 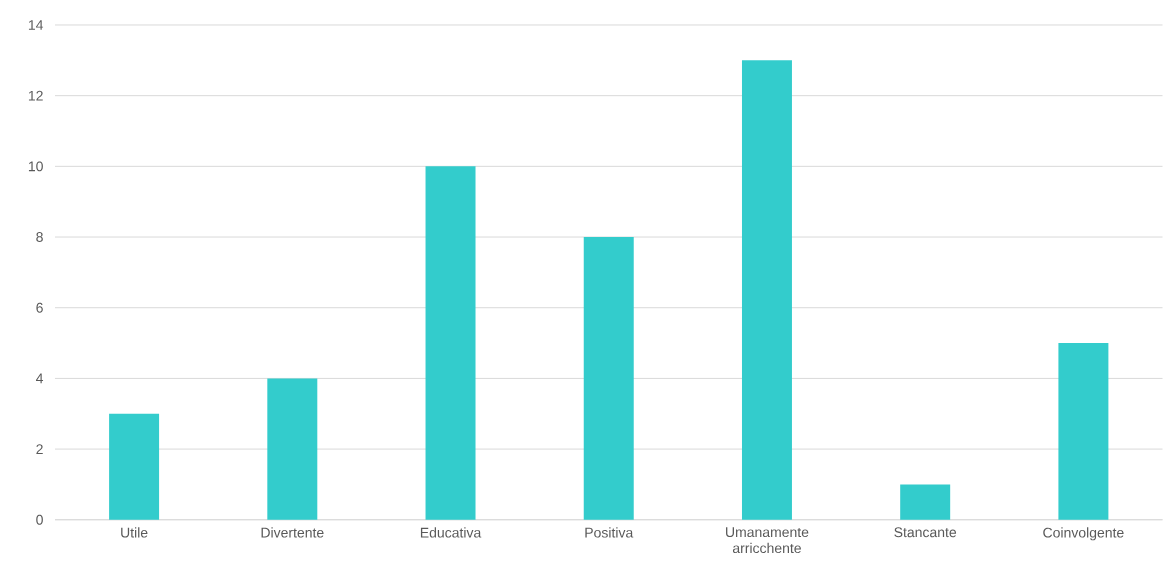 I want to click on y-tick-label: 14, so click(x=36, y=25).